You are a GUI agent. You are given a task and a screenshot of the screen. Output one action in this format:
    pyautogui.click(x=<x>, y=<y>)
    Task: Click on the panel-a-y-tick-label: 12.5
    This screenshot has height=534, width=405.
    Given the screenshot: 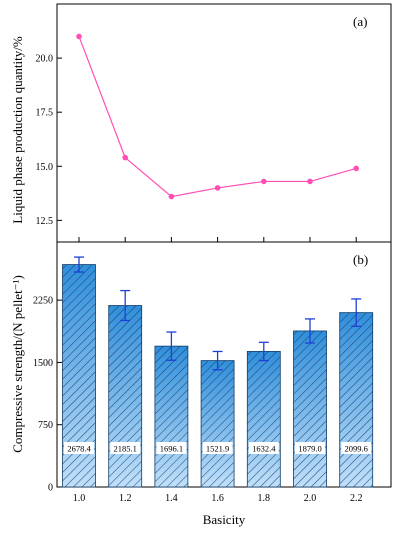 What is the action you would take?
    pyautogui.click(x=45, y=221)
    